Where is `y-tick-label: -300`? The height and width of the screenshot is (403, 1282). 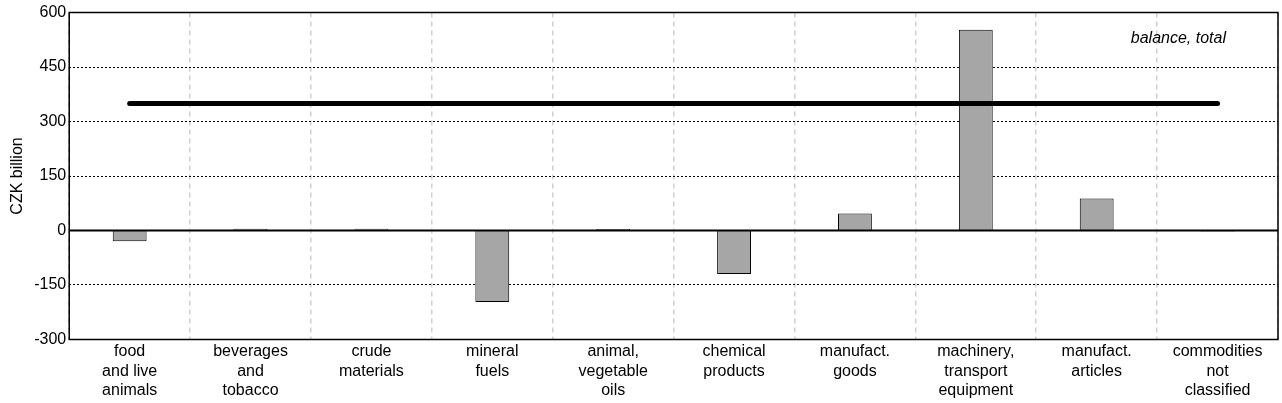 y-tick-label: -300 is located at coordinates (50, 338).